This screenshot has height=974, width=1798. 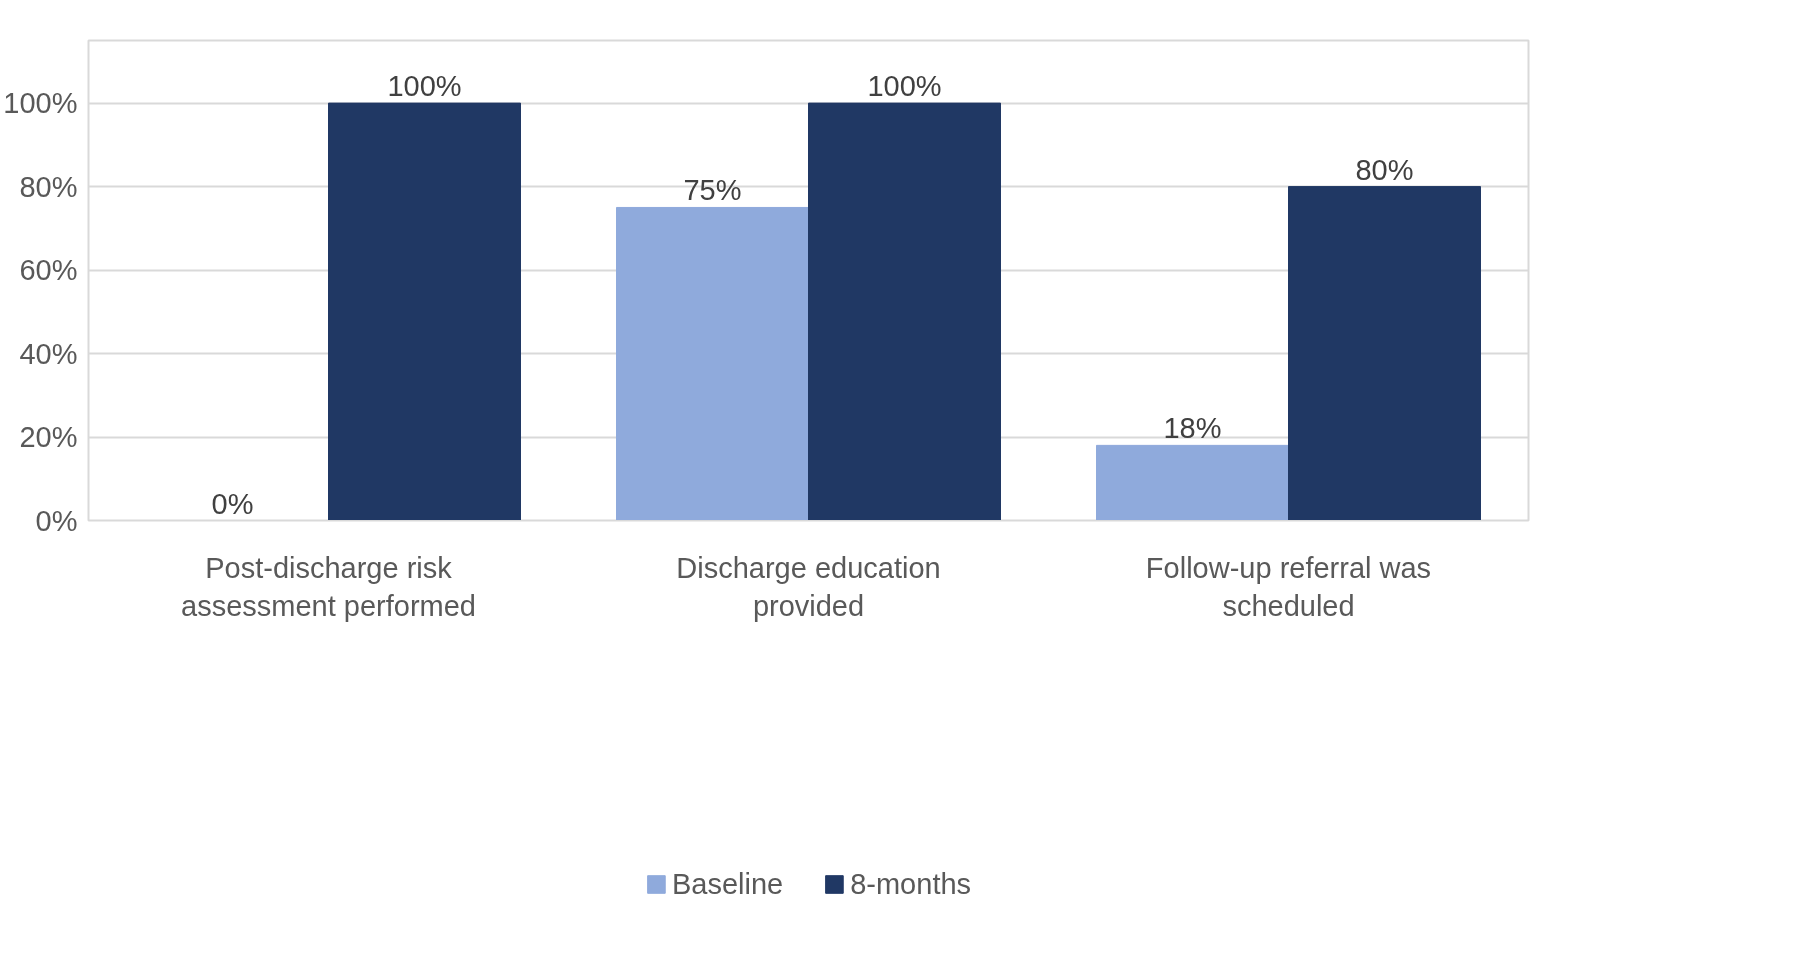 I want to click on x-tick-label: Follow-up referral was scheduled, so click(x=1288, y=586).